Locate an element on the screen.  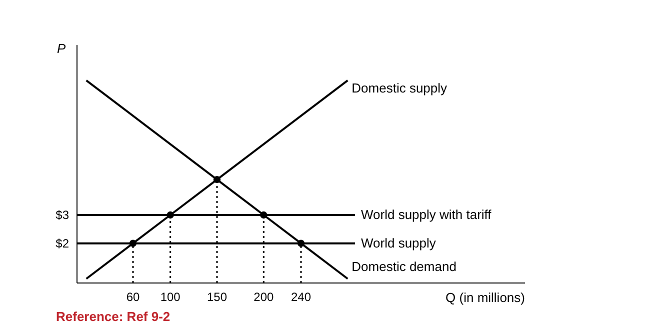
series-label: Domestic demand is located at coordinates (404, 266).